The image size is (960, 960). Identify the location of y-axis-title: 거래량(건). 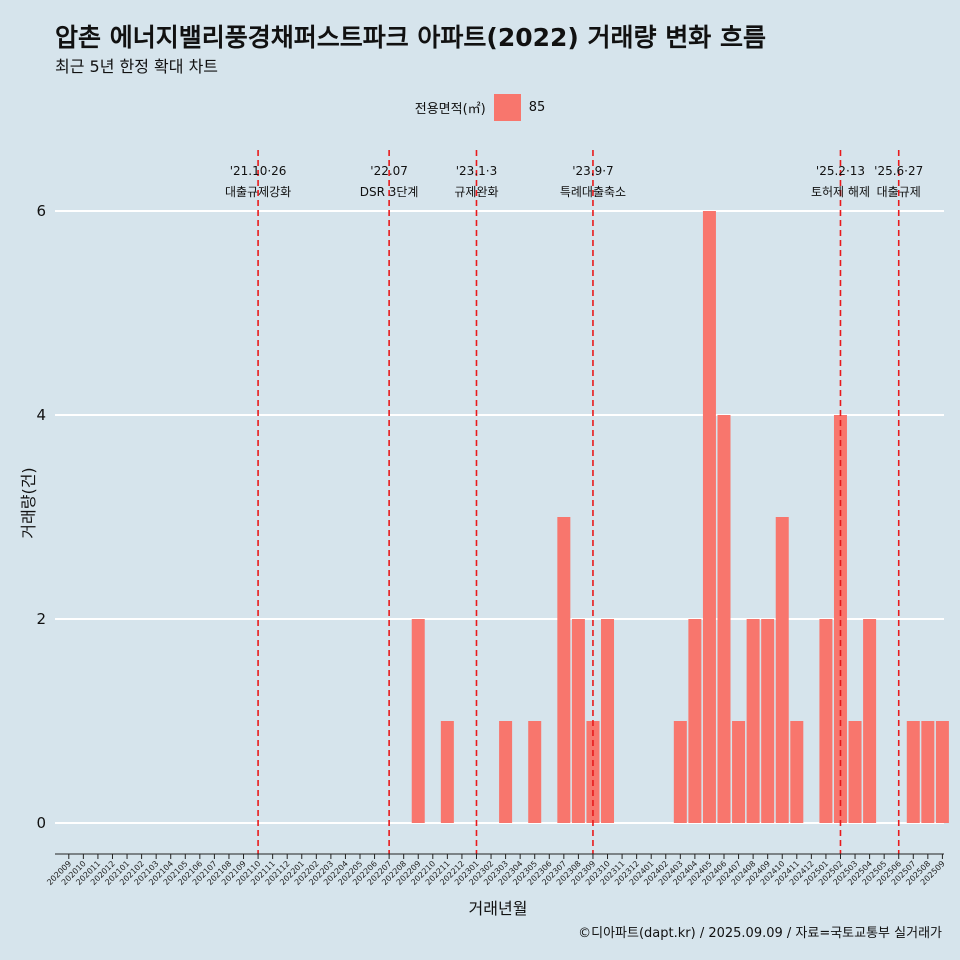
(28, 502).